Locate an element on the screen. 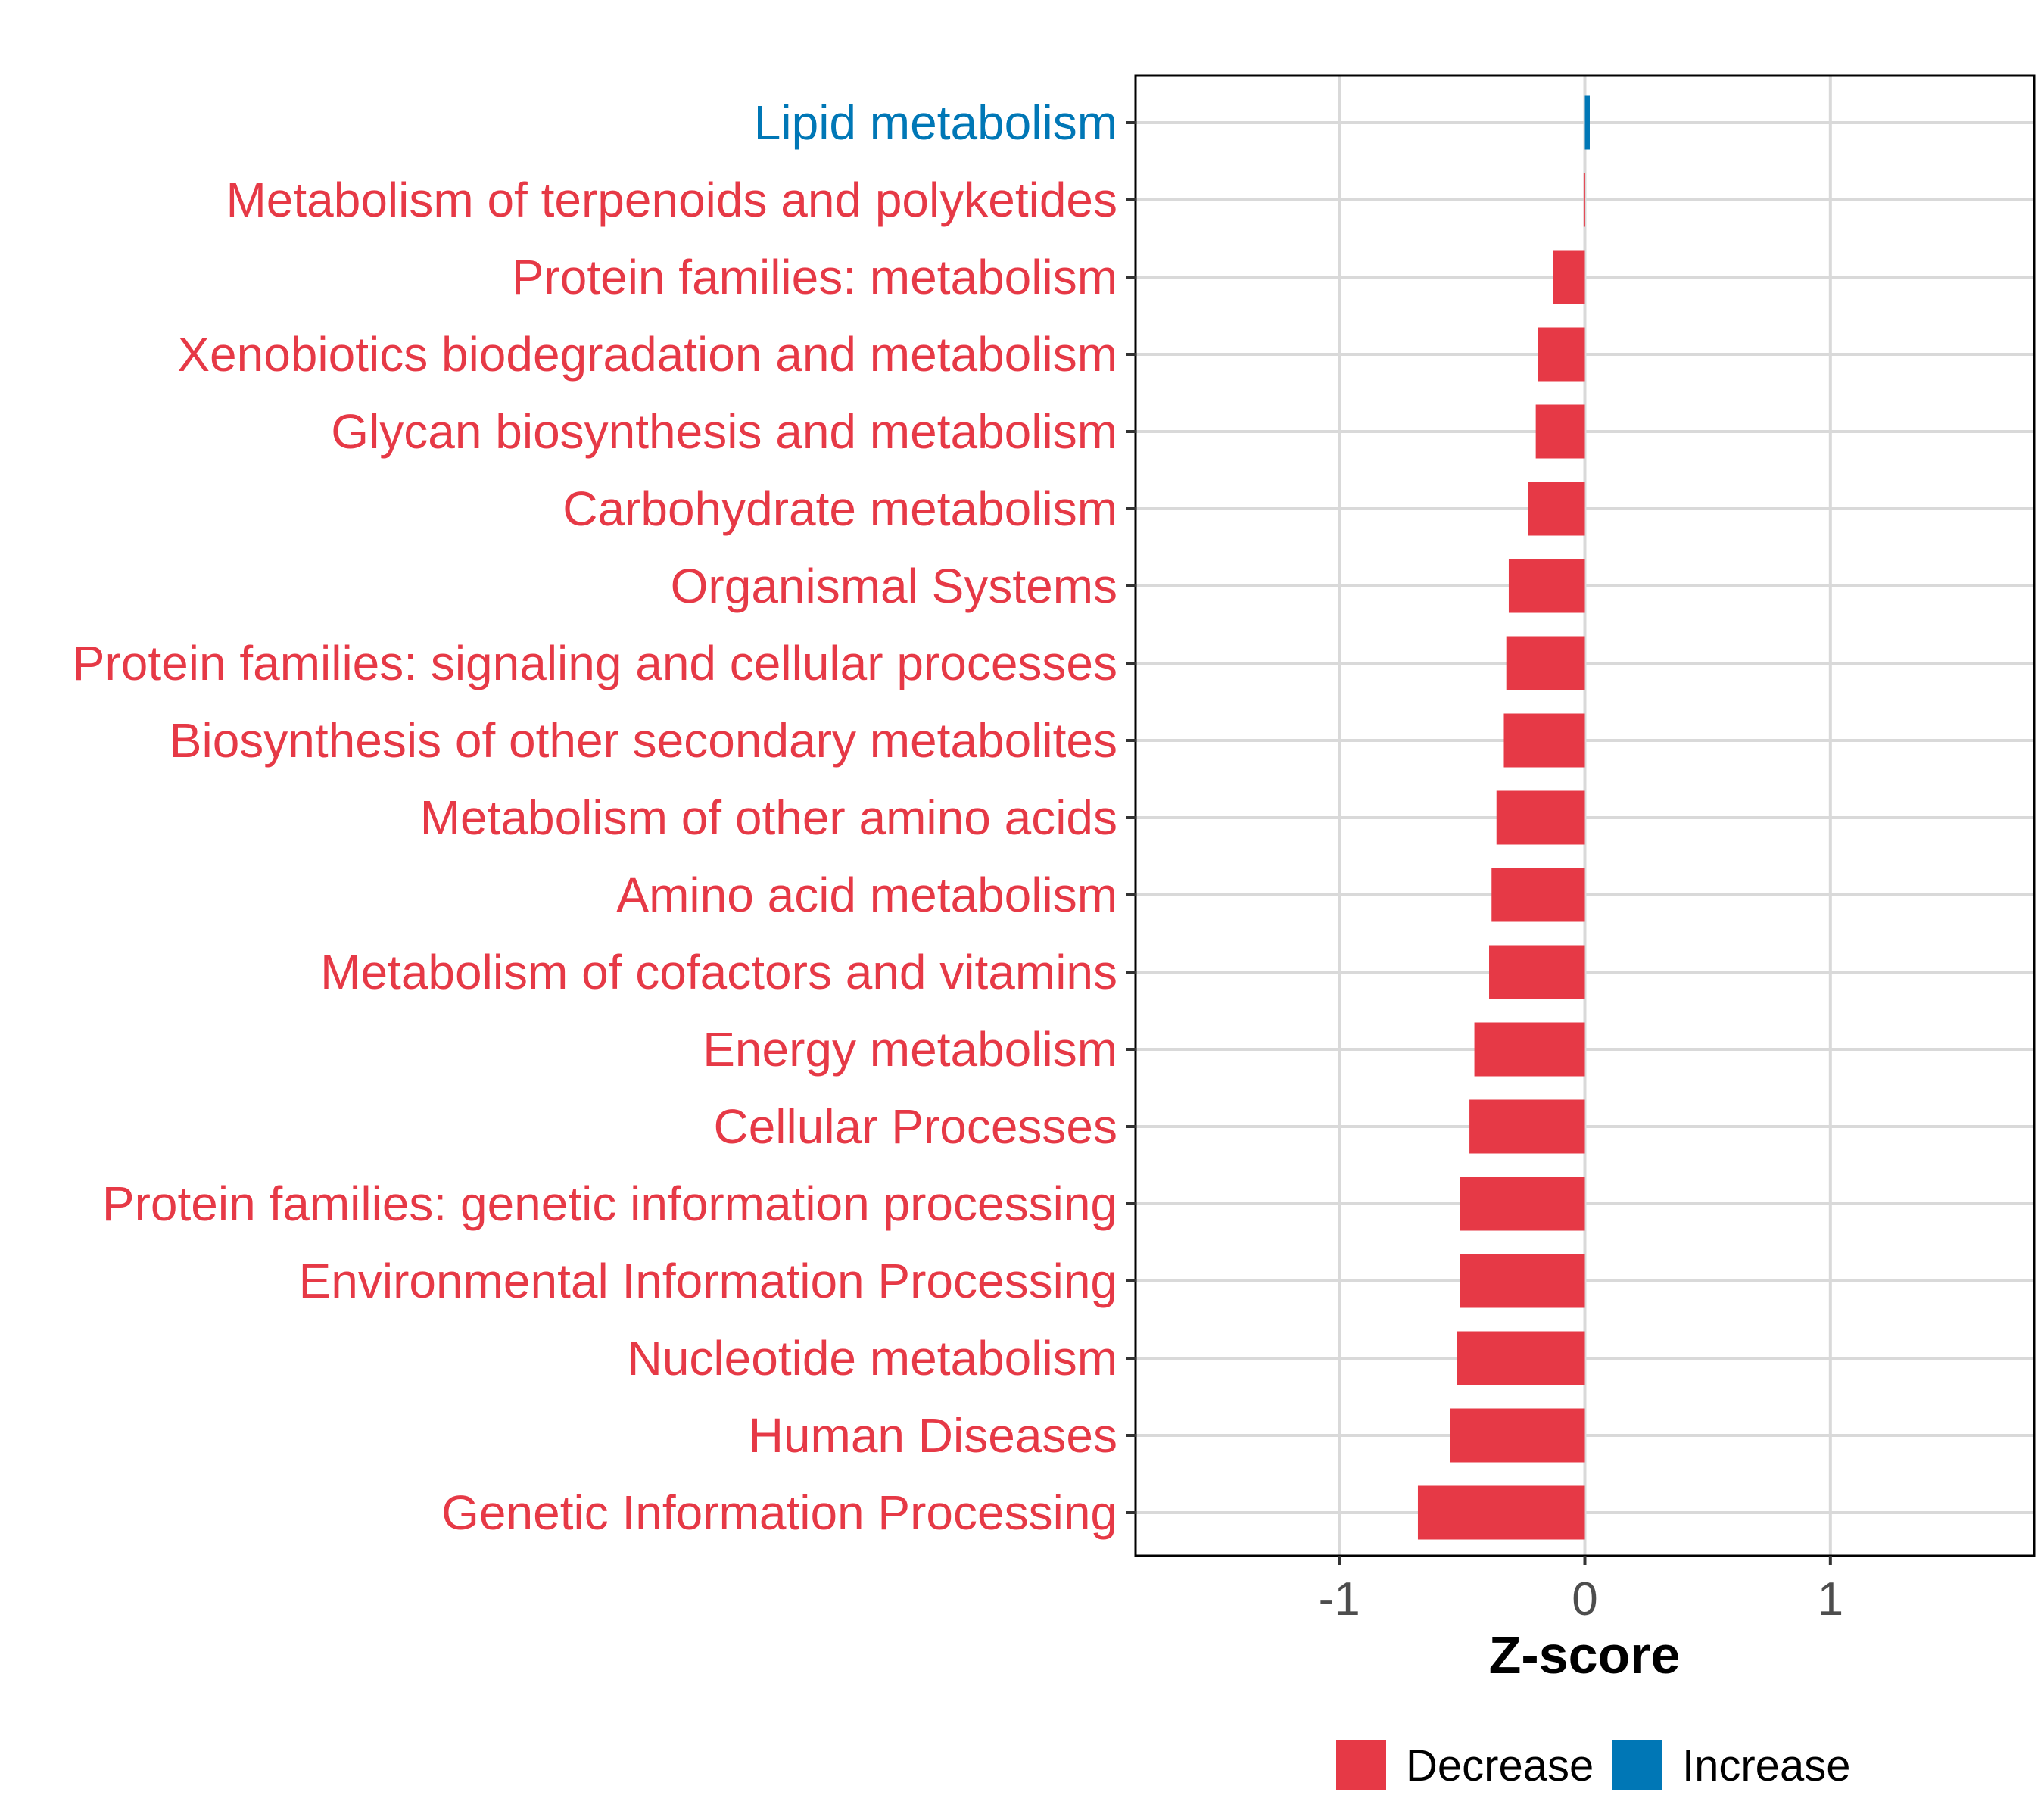 This screenshot has height=1817, width=2044. y-category-label: Organismal Systems is located at coordinates (894, 586).